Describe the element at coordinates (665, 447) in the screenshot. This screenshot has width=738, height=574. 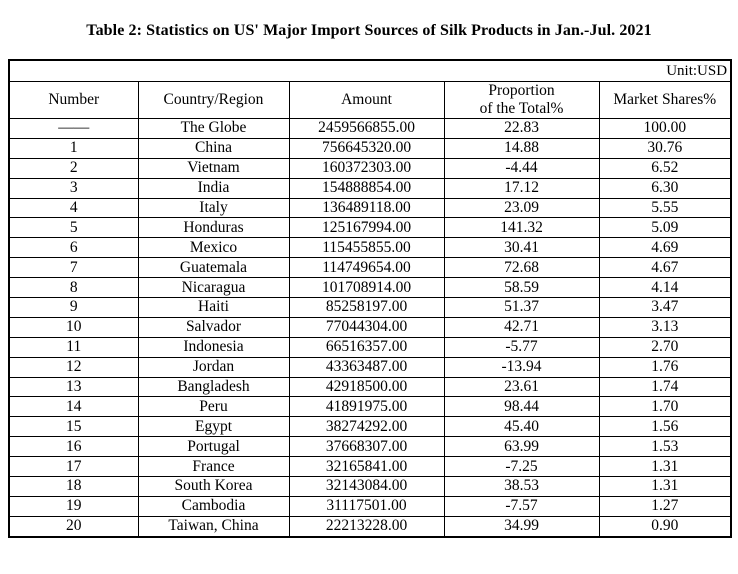
I see `cell-market-shares: 1.53` at that location.